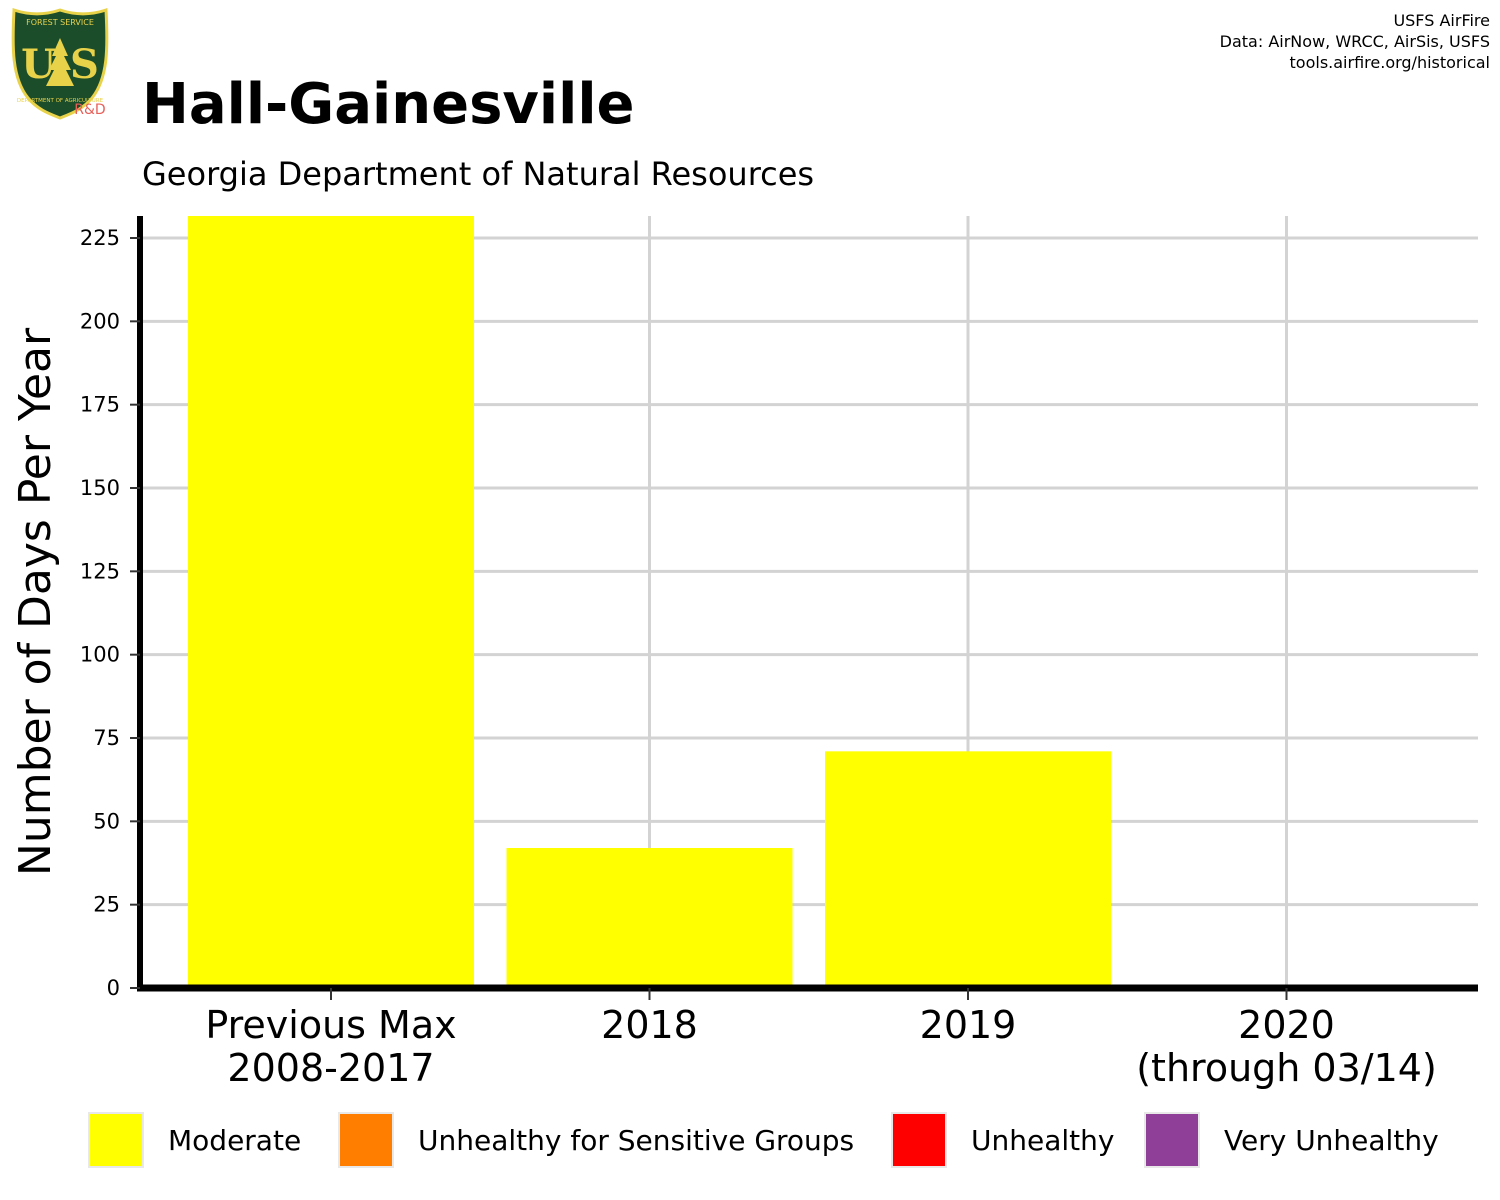 The height and width of the screenshot is (1200, 1500). I want to click on chart-subtitle: Georgia Department of Natural Resources, so click(478, 174).